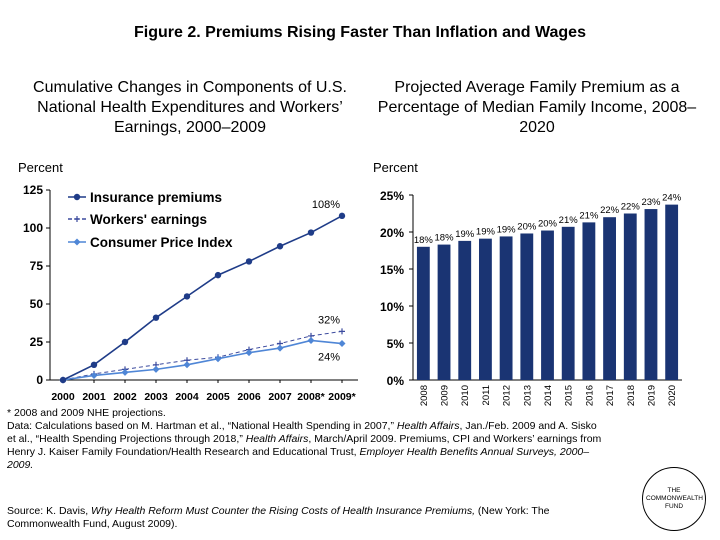 The height and width of the screenshot is (540, 720). Describe the element at coordinates (161, 242) in the screenshot. I see `legend-label: Consumer Price Index` at that location.